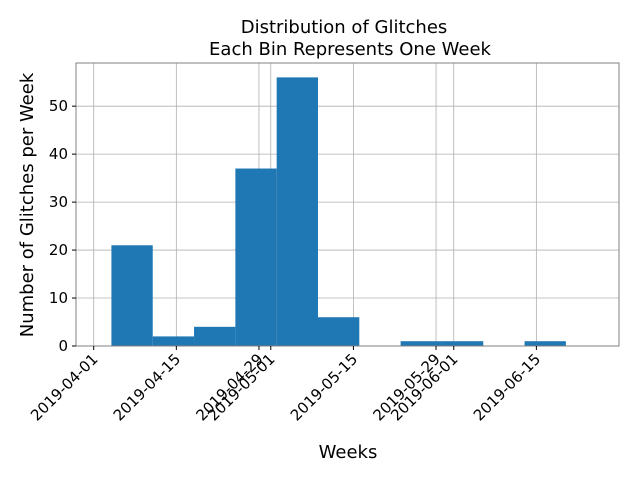 The image size is (640, 480). What do you see at coordinates (344, 27) in the screenshot?
I see `chart-title-line-1: Distribution of Glitches` at bounding box center [344, 27].